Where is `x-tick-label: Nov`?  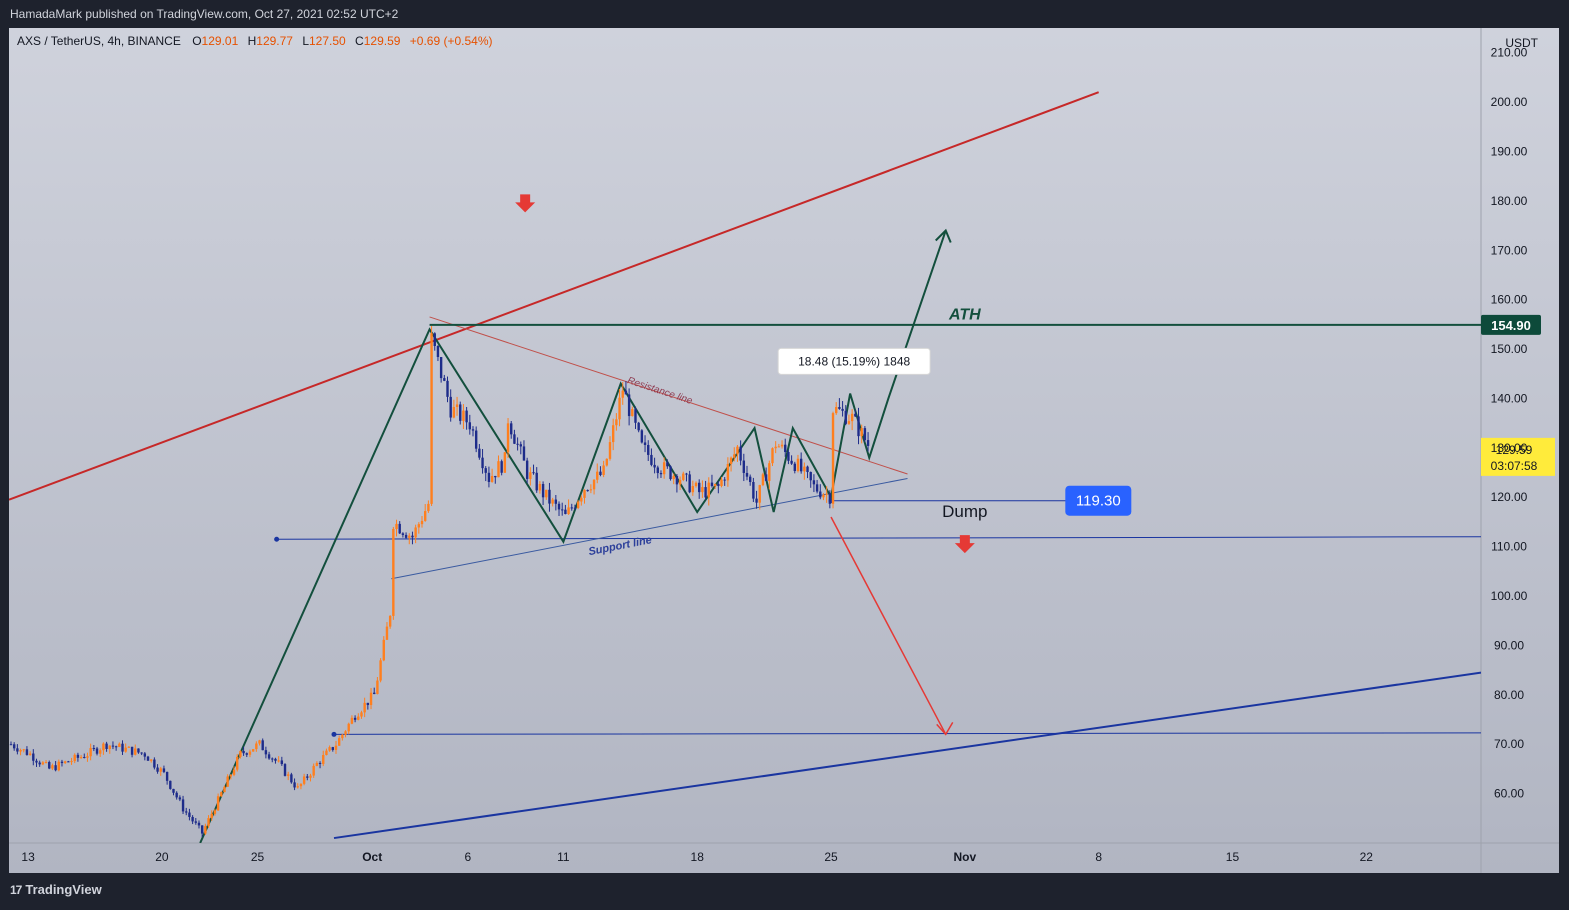 x-tick-label: Nov is located at coordinates (965, 857).